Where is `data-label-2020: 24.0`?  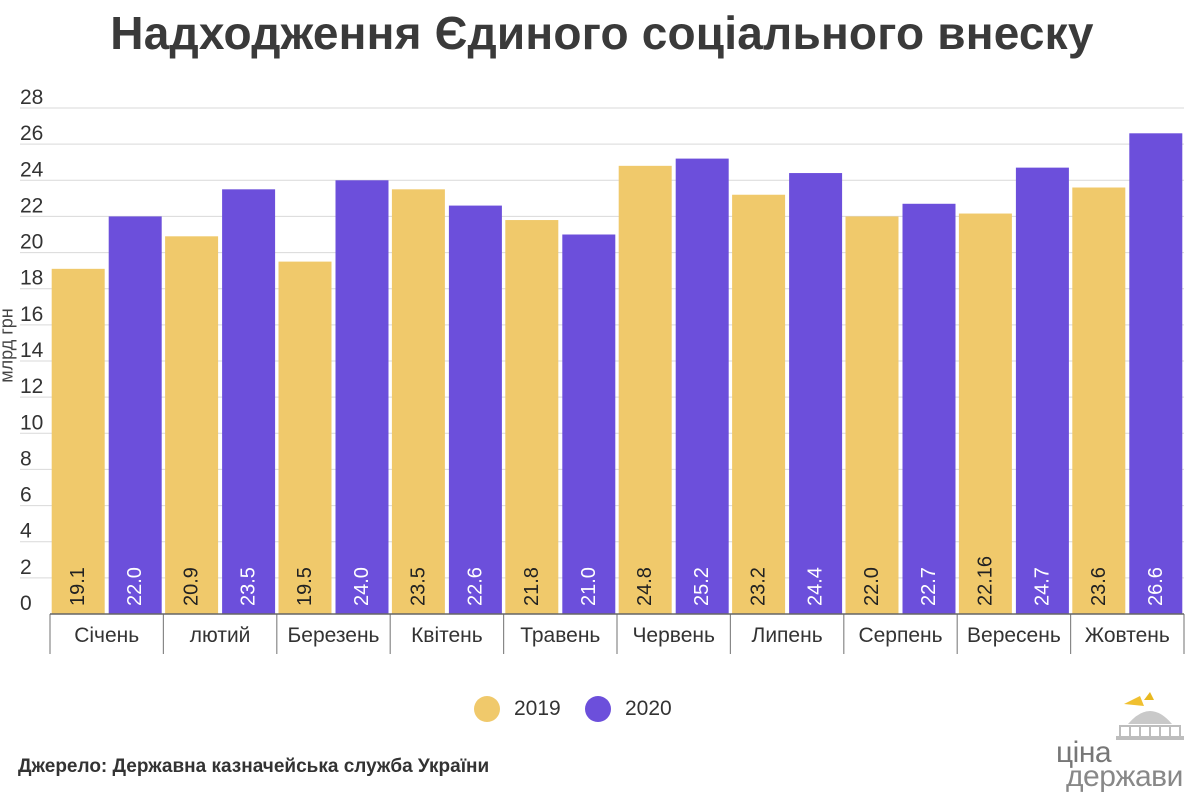 data-label-2020: 24.0 is located at coordinates (362, 586).